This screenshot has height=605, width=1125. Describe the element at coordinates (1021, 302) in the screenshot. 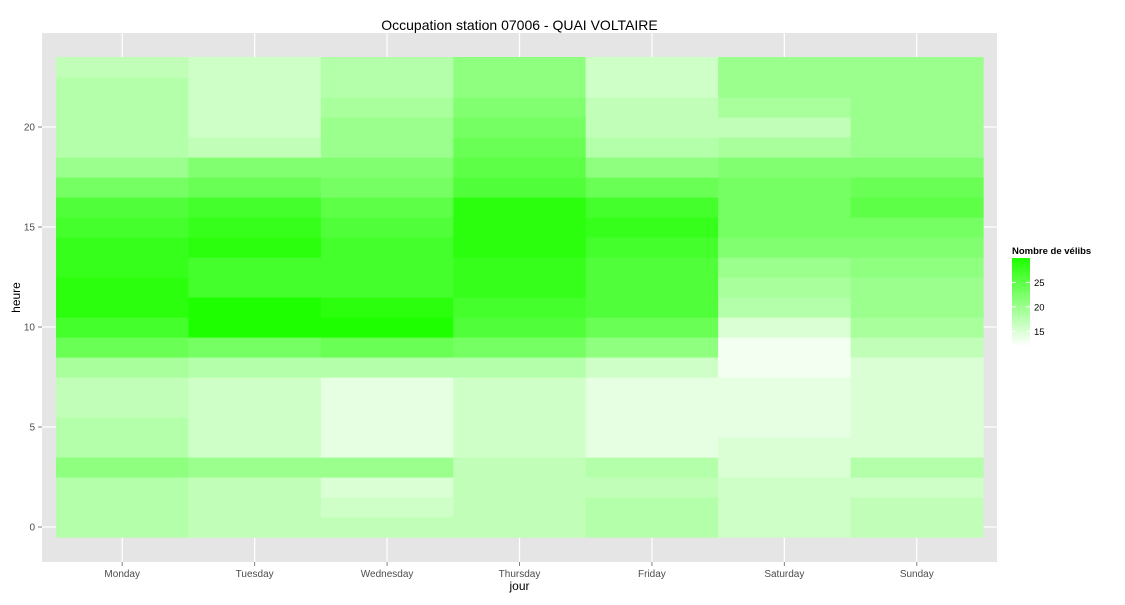

I see `legend-colorbar` at that location.